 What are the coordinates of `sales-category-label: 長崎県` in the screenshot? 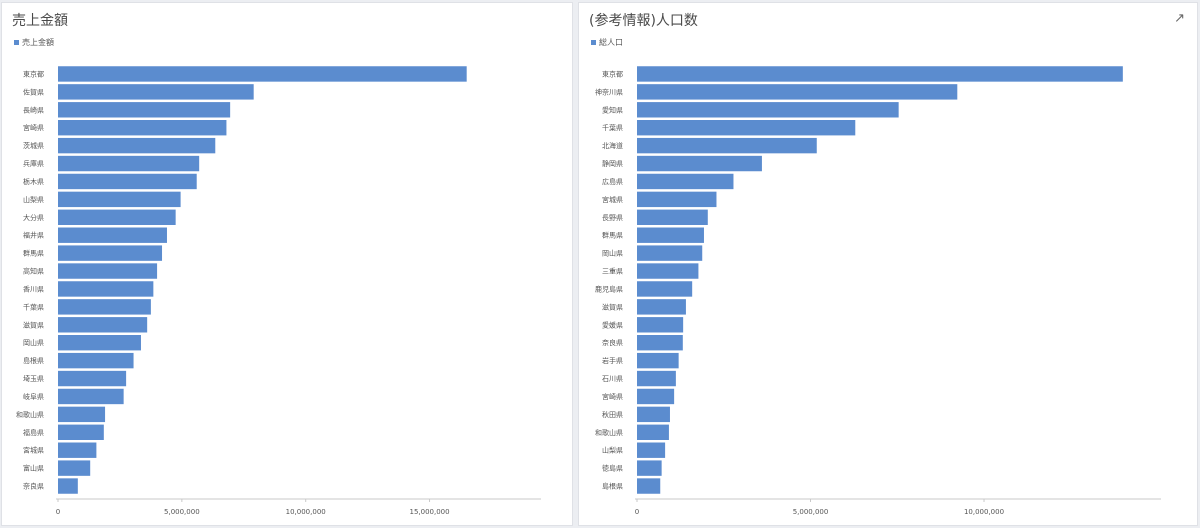 It's located at (33, 109).